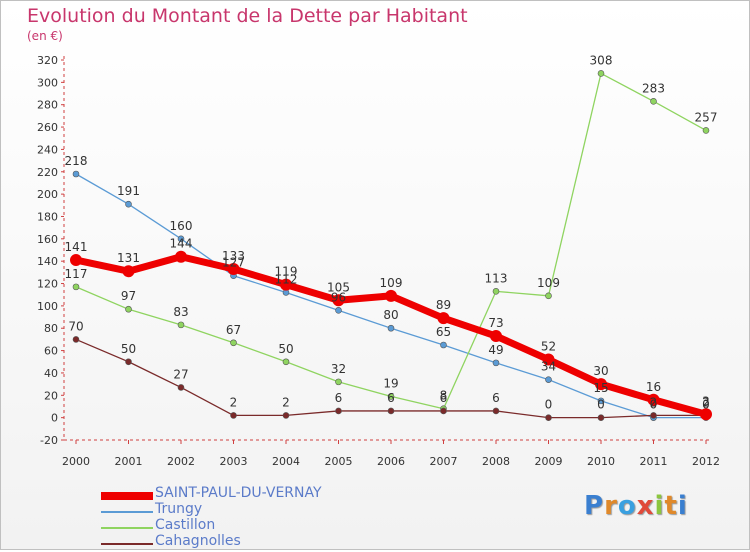 This screenshot has height=552, width=750. Describe the element at coordinates (390, 383) in the screenshot. I see `data-label-castillon: 19` at that location.